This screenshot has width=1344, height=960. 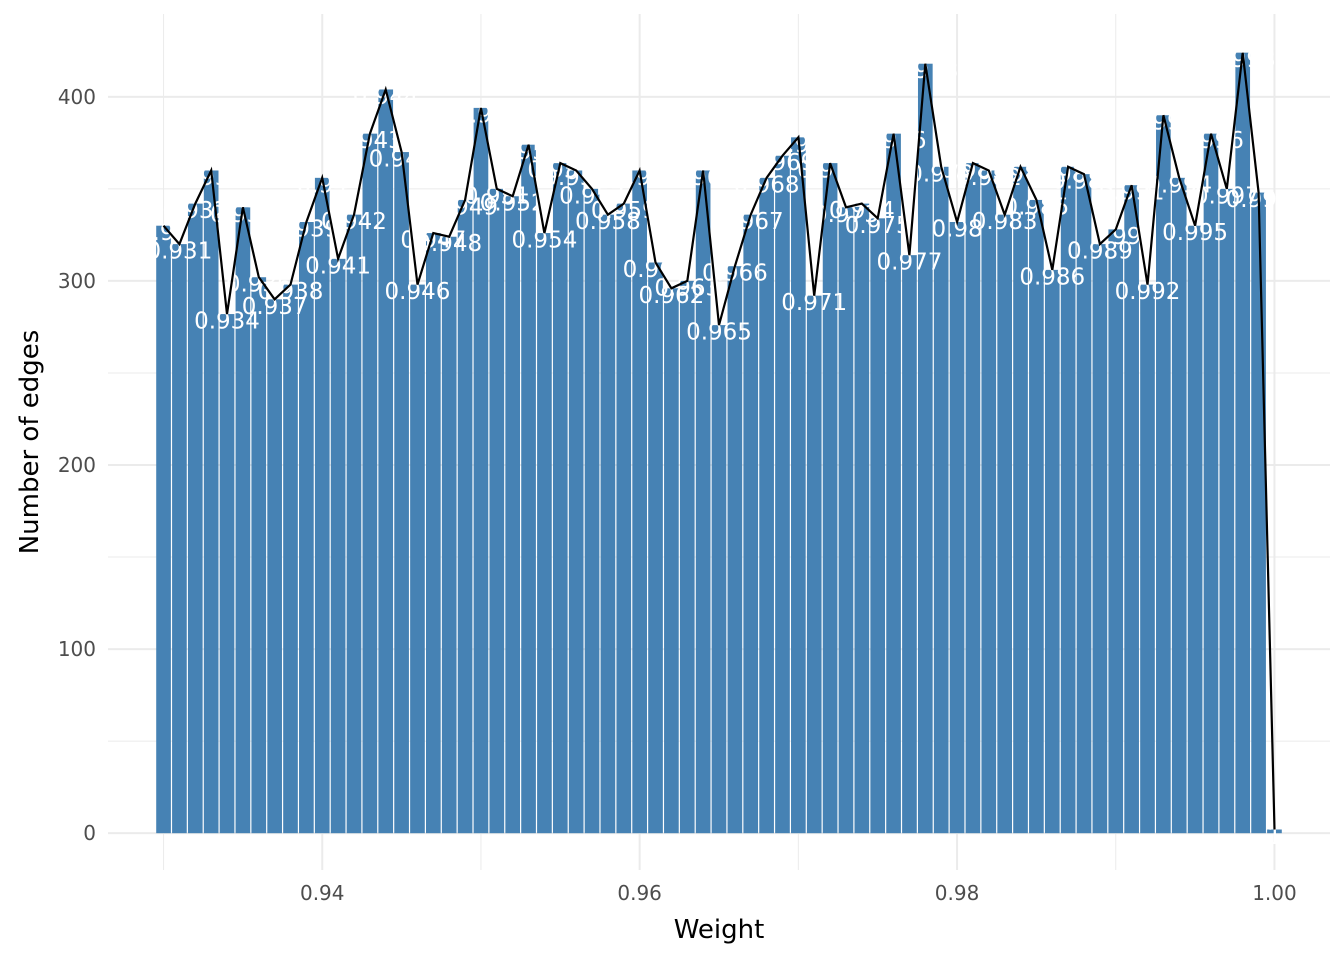 What do you see at coordinates (89, 833) in the screenshot?
I see `y-tick-label: 0` at bounding box center [89, 833].